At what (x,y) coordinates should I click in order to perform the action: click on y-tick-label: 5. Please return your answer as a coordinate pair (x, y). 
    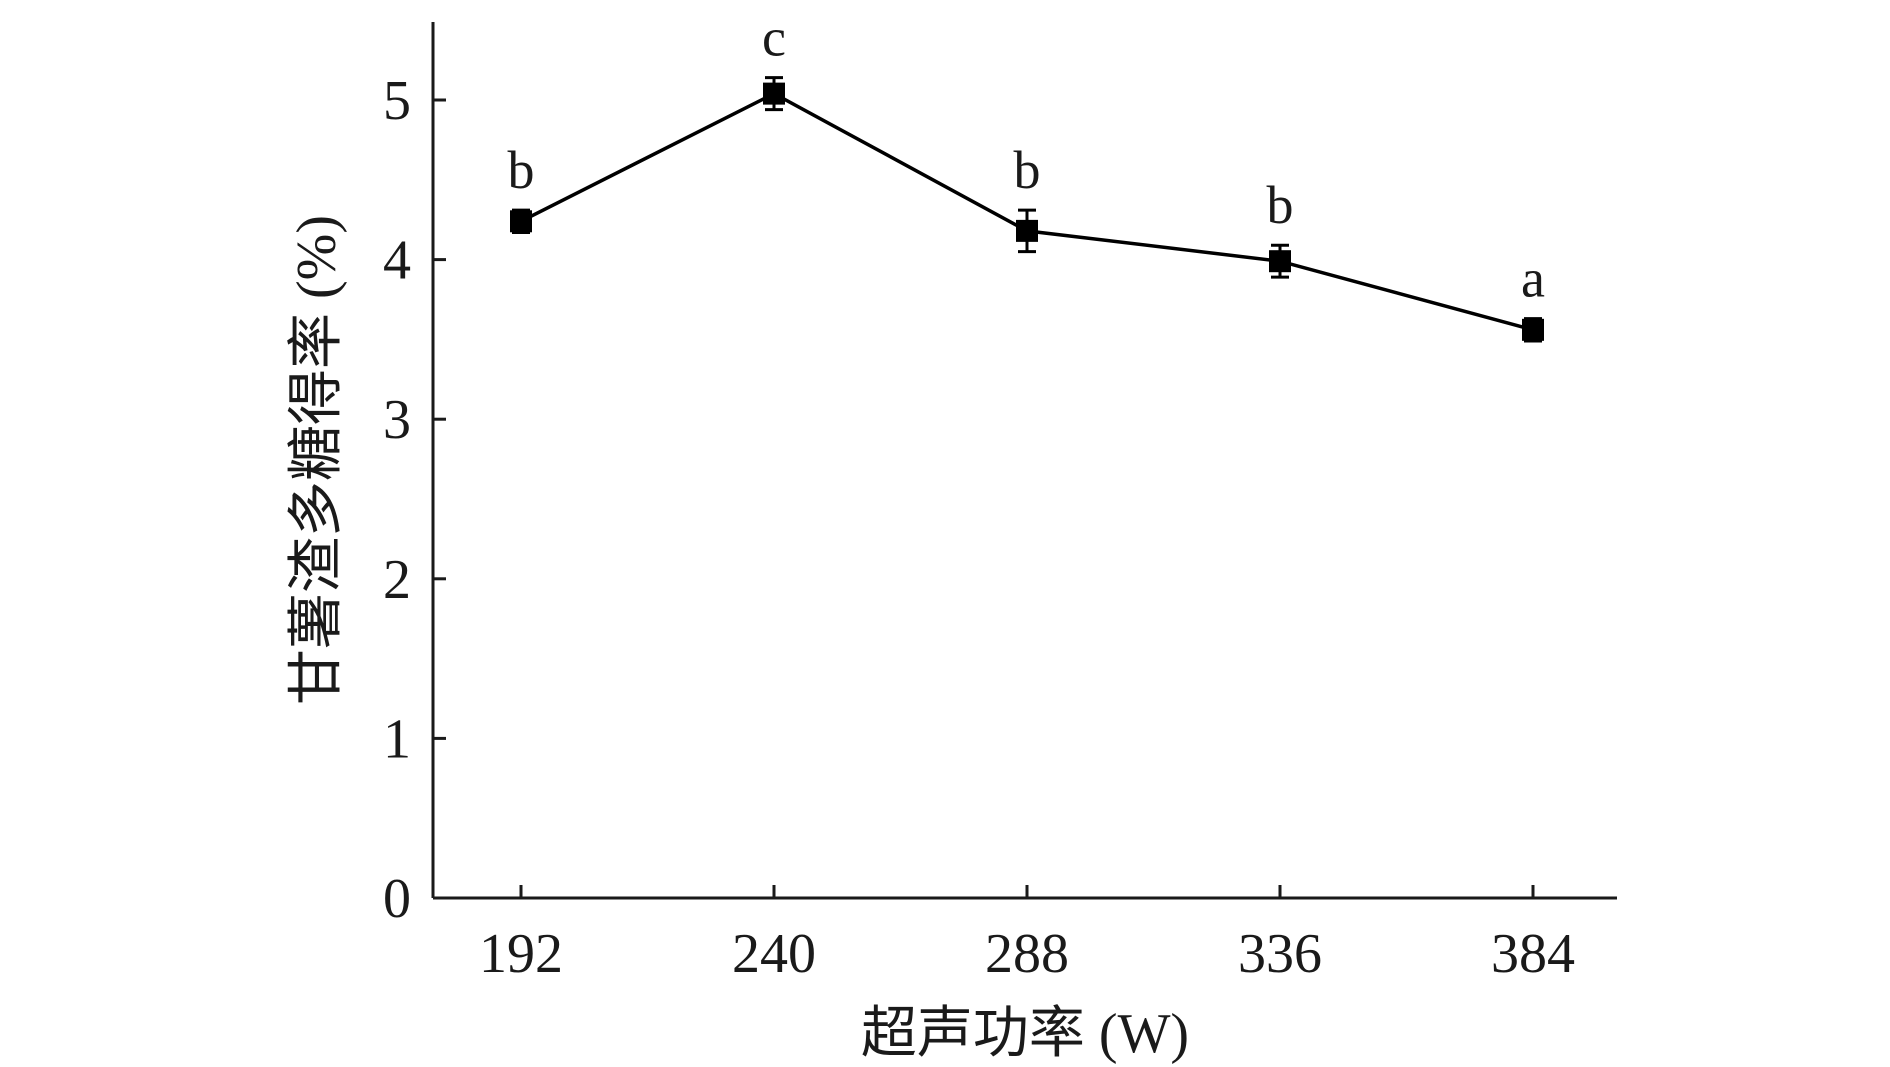
    Looking at the image, I should click on (397, 101).